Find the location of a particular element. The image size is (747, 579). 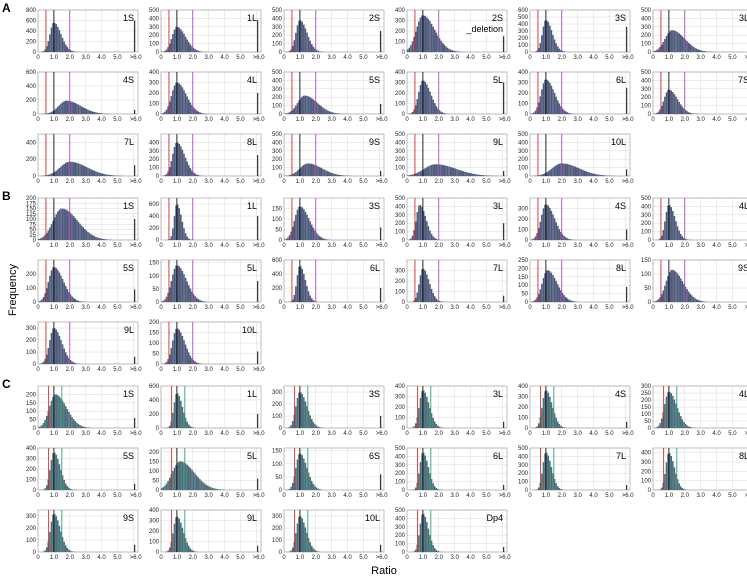

y-tick-label: 50 is located at coordinates (647, 422).